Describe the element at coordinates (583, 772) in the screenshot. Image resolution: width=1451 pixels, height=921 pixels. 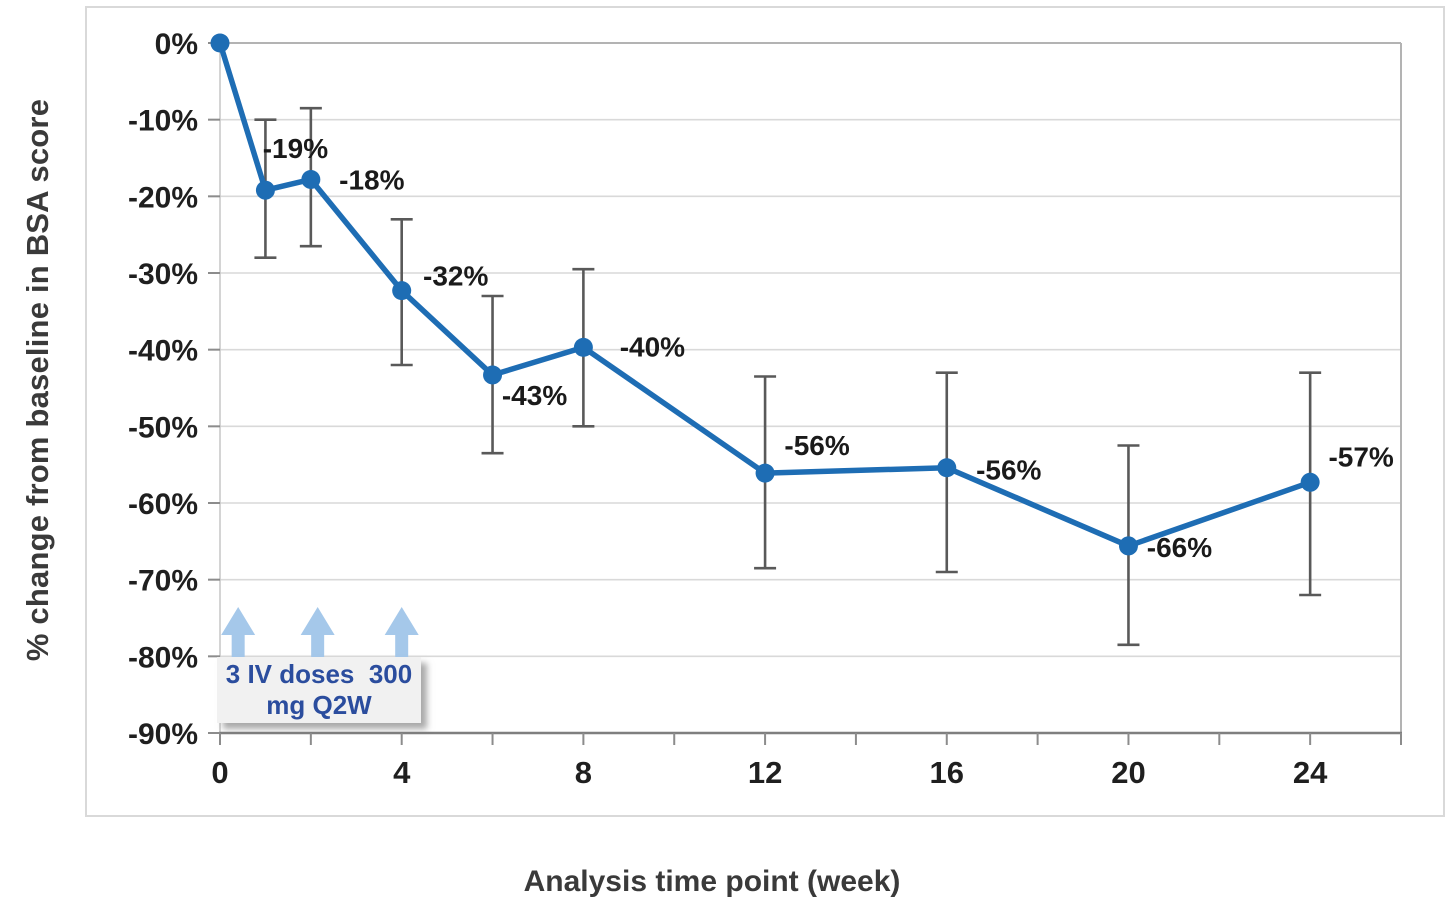
I see `x-tick-label: 8` at that location.